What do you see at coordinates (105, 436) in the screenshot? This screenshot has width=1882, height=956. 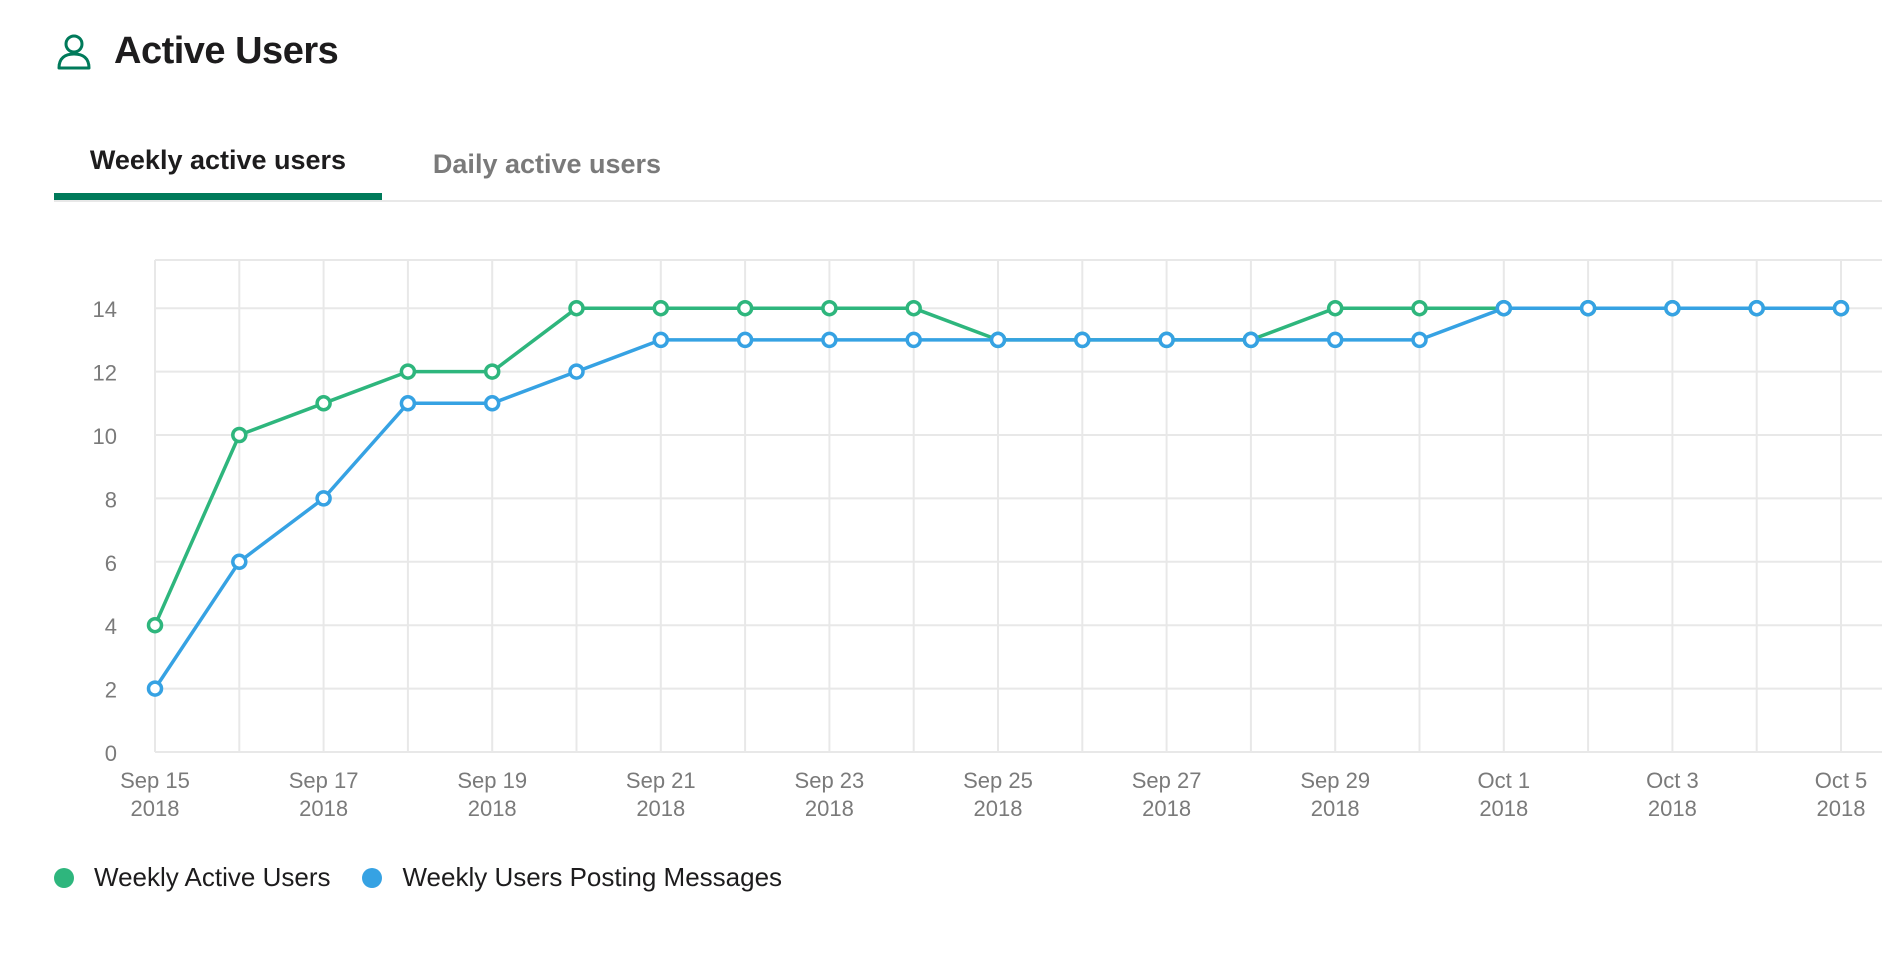 I see `y-tick-label: 10` at bounding box center [105, 436].